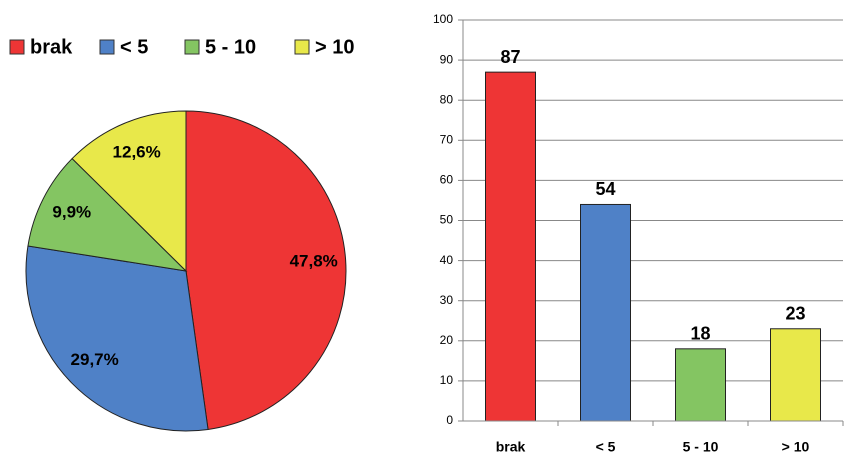 The image size is (845, 457). What do you see at coordinates (447, 340) in the screenshot?
I see `y-tick-label: 20` at bounding box center [447, 340].